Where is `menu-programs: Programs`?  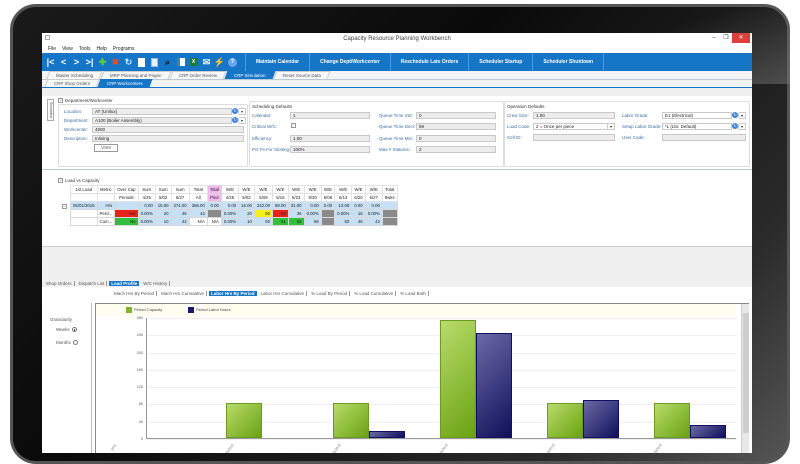
menu-programs: Programs is located at coordinates (123, 48).